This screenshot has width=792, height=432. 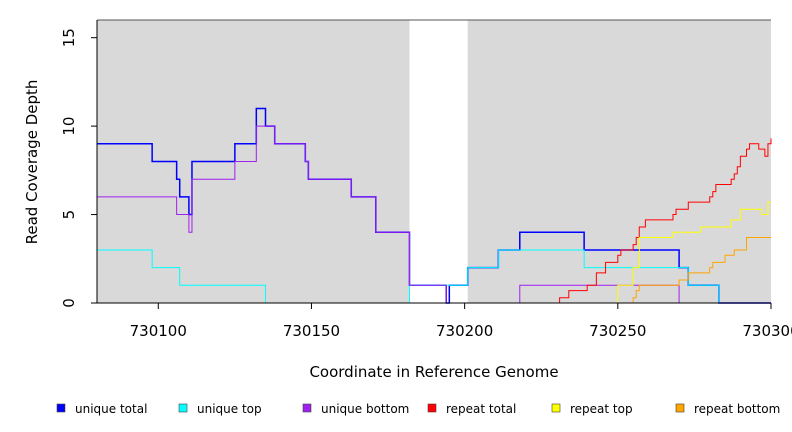 What do you see at coordinates (158, 331) in the screenshot?
I see `x-tick-label: 730100` at bounding box center [158, 331].